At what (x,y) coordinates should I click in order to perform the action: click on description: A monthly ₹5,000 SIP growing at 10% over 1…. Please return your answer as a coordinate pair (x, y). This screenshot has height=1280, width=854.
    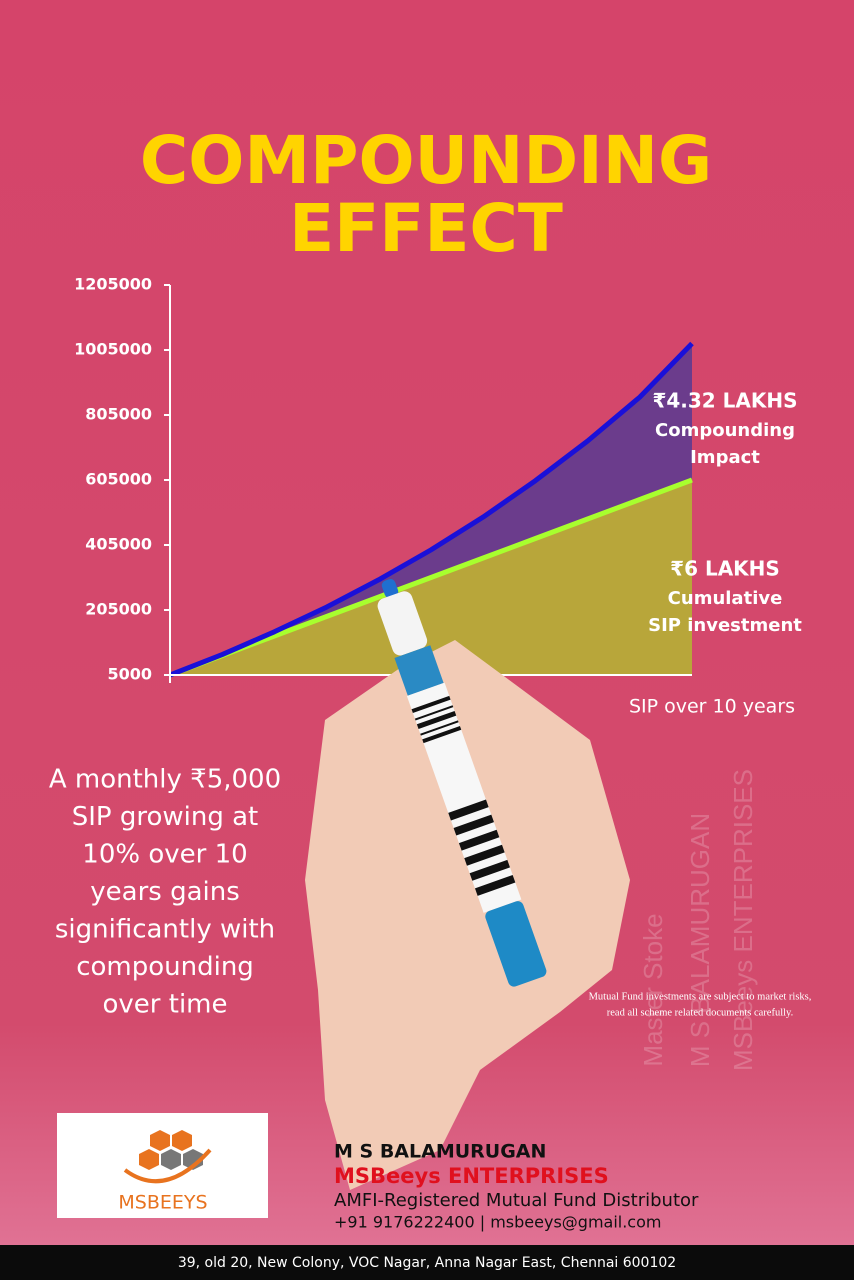
    Looking at the image, I should click on (165, 892).